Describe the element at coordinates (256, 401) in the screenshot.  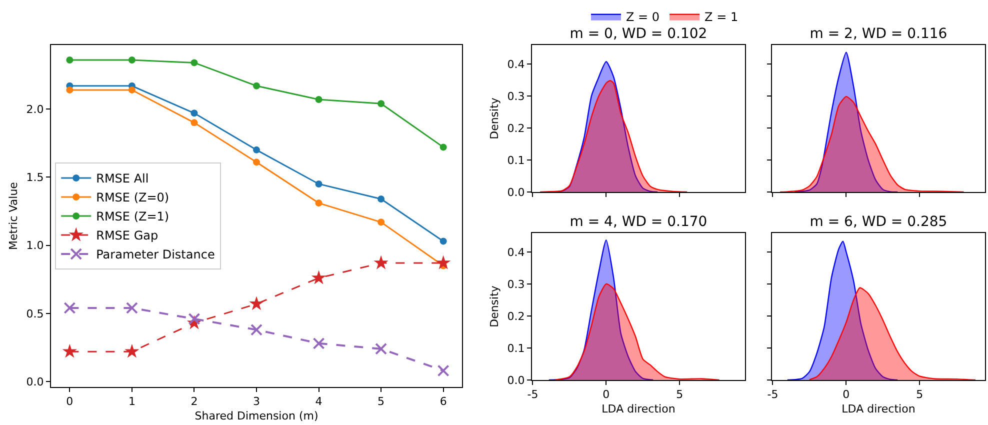
I see `x-tick-label: 3` at that location.